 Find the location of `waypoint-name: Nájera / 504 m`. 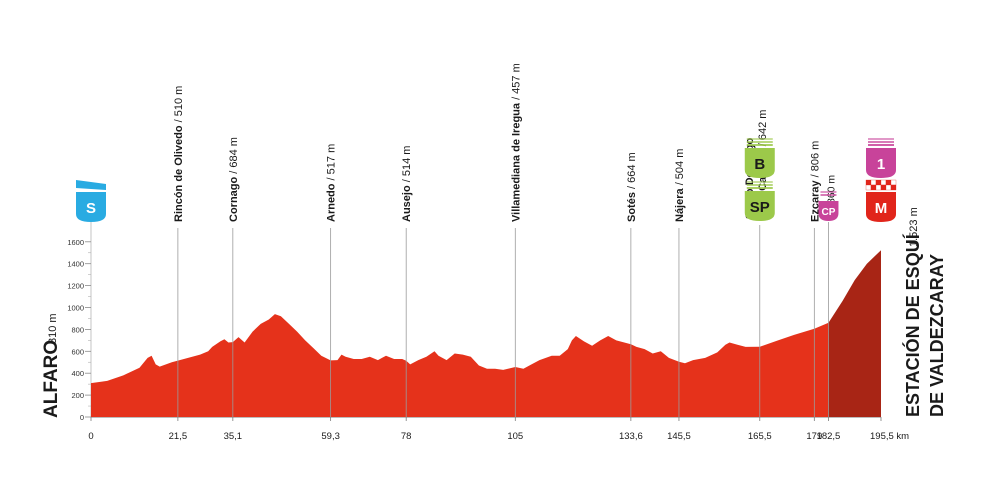

waypoint-name: Nájera / 504 m is located at coordinates (680, 185).